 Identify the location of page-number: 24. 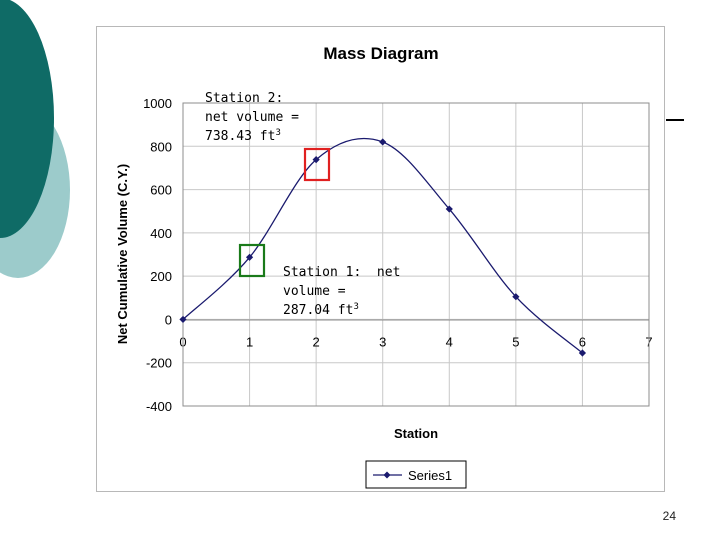
(669, 516).